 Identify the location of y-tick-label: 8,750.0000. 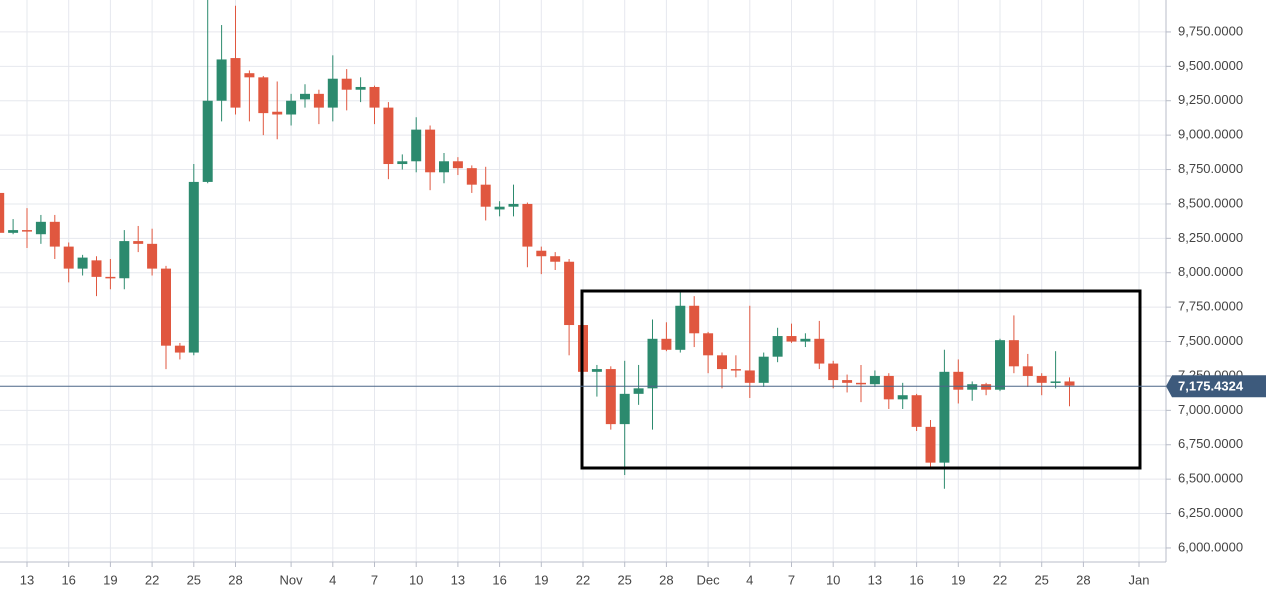
(1210, 168).